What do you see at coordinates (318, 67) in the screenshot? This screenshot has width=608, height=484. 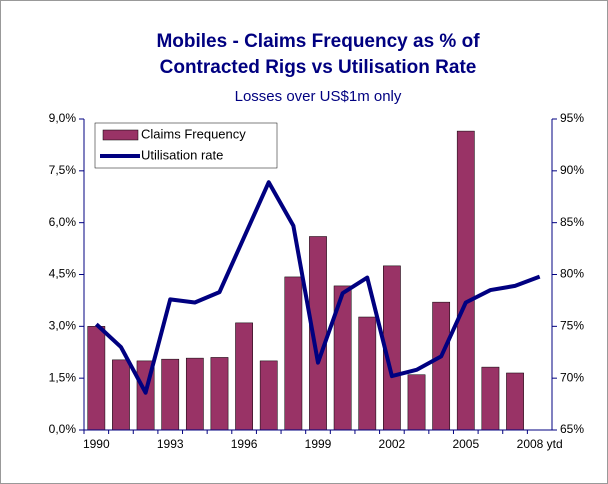 I see `chart-title: Contracted Rigs vs Utilisation Rate` at bounding box center [318, 67].